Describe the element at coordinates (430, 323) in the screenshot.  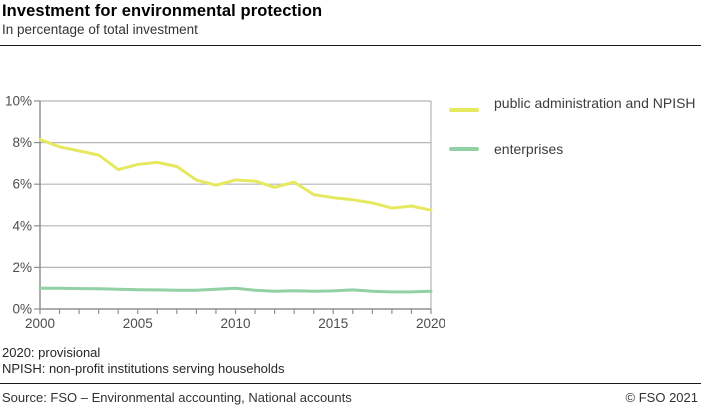
I see `x-tick-label: 2020` at that location.